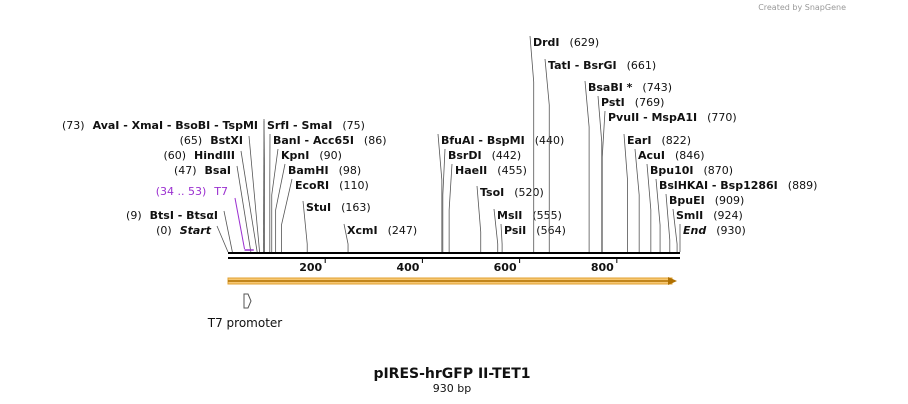 The height and width of the screenshot is (404, 908). I want to click on site-name: PvuII - MspA1I, so click(652, 117).